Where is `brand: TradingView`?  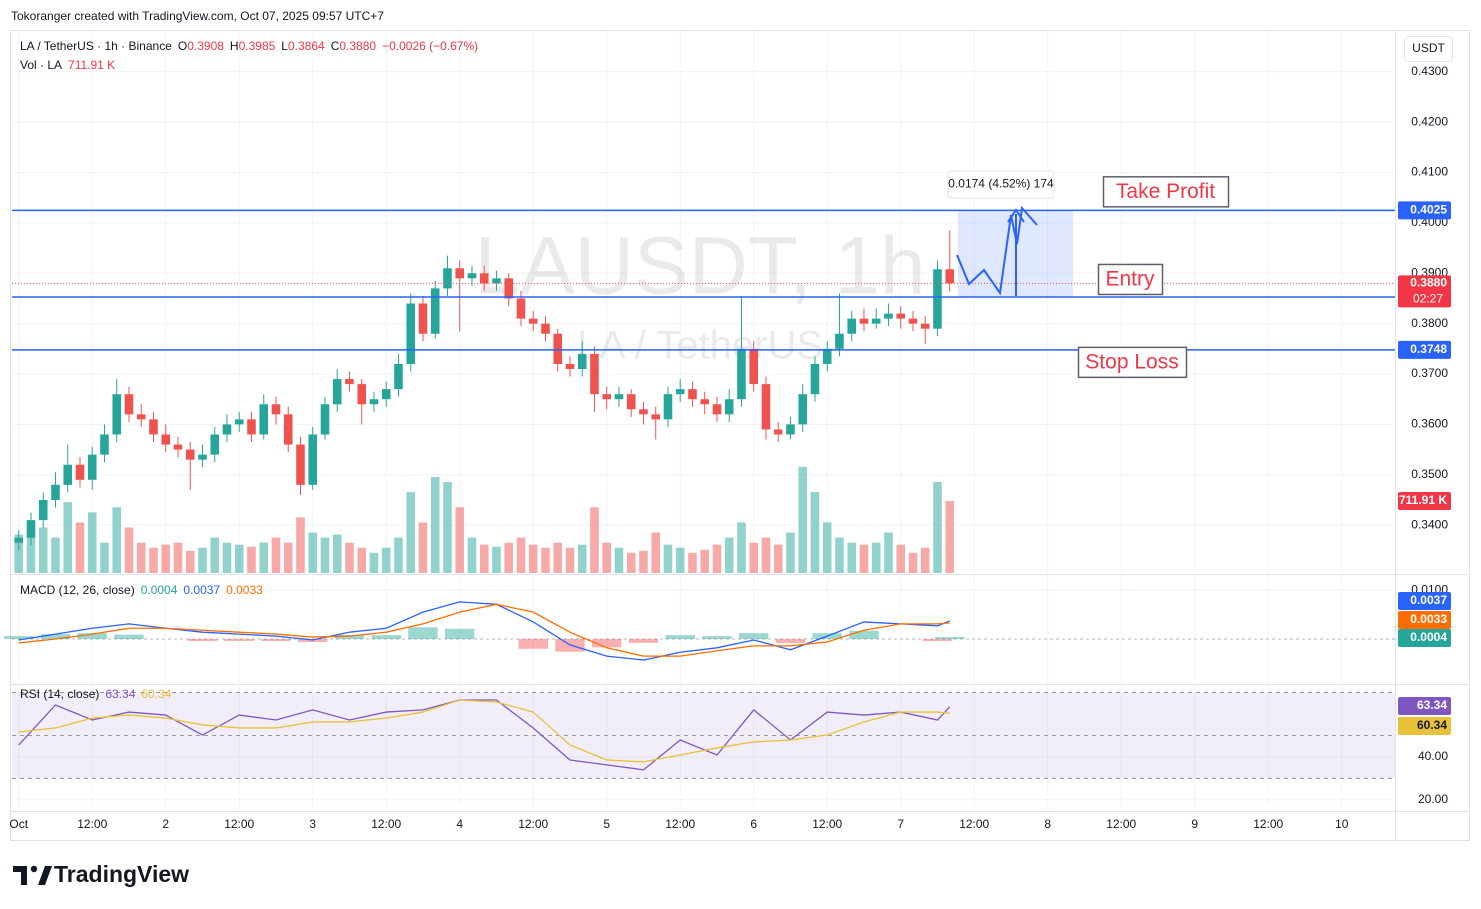 brand: TradingView is located at coordinates (121, 874).